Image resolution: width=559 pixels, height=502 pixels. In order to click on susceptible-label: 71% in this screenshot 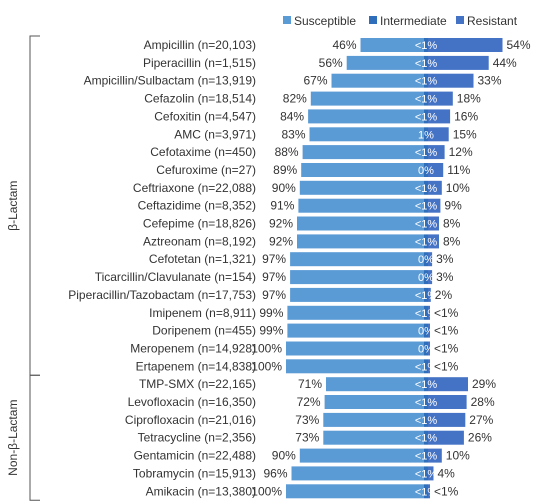, I will do `click(310, 384)`.